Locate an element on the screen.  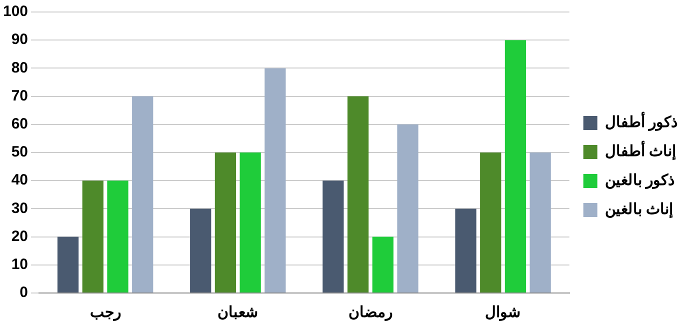
legend-label: ذكور أطفال is located at coordinates (641, 121).